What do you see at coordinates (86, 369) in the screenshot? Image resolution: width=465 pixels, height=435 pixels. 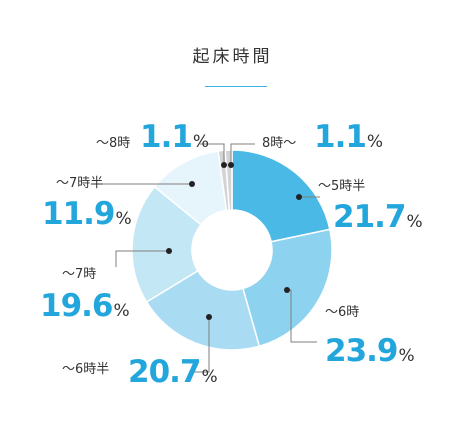 I see `category-label-3: ～6時半` at bounding box center [86, 369].